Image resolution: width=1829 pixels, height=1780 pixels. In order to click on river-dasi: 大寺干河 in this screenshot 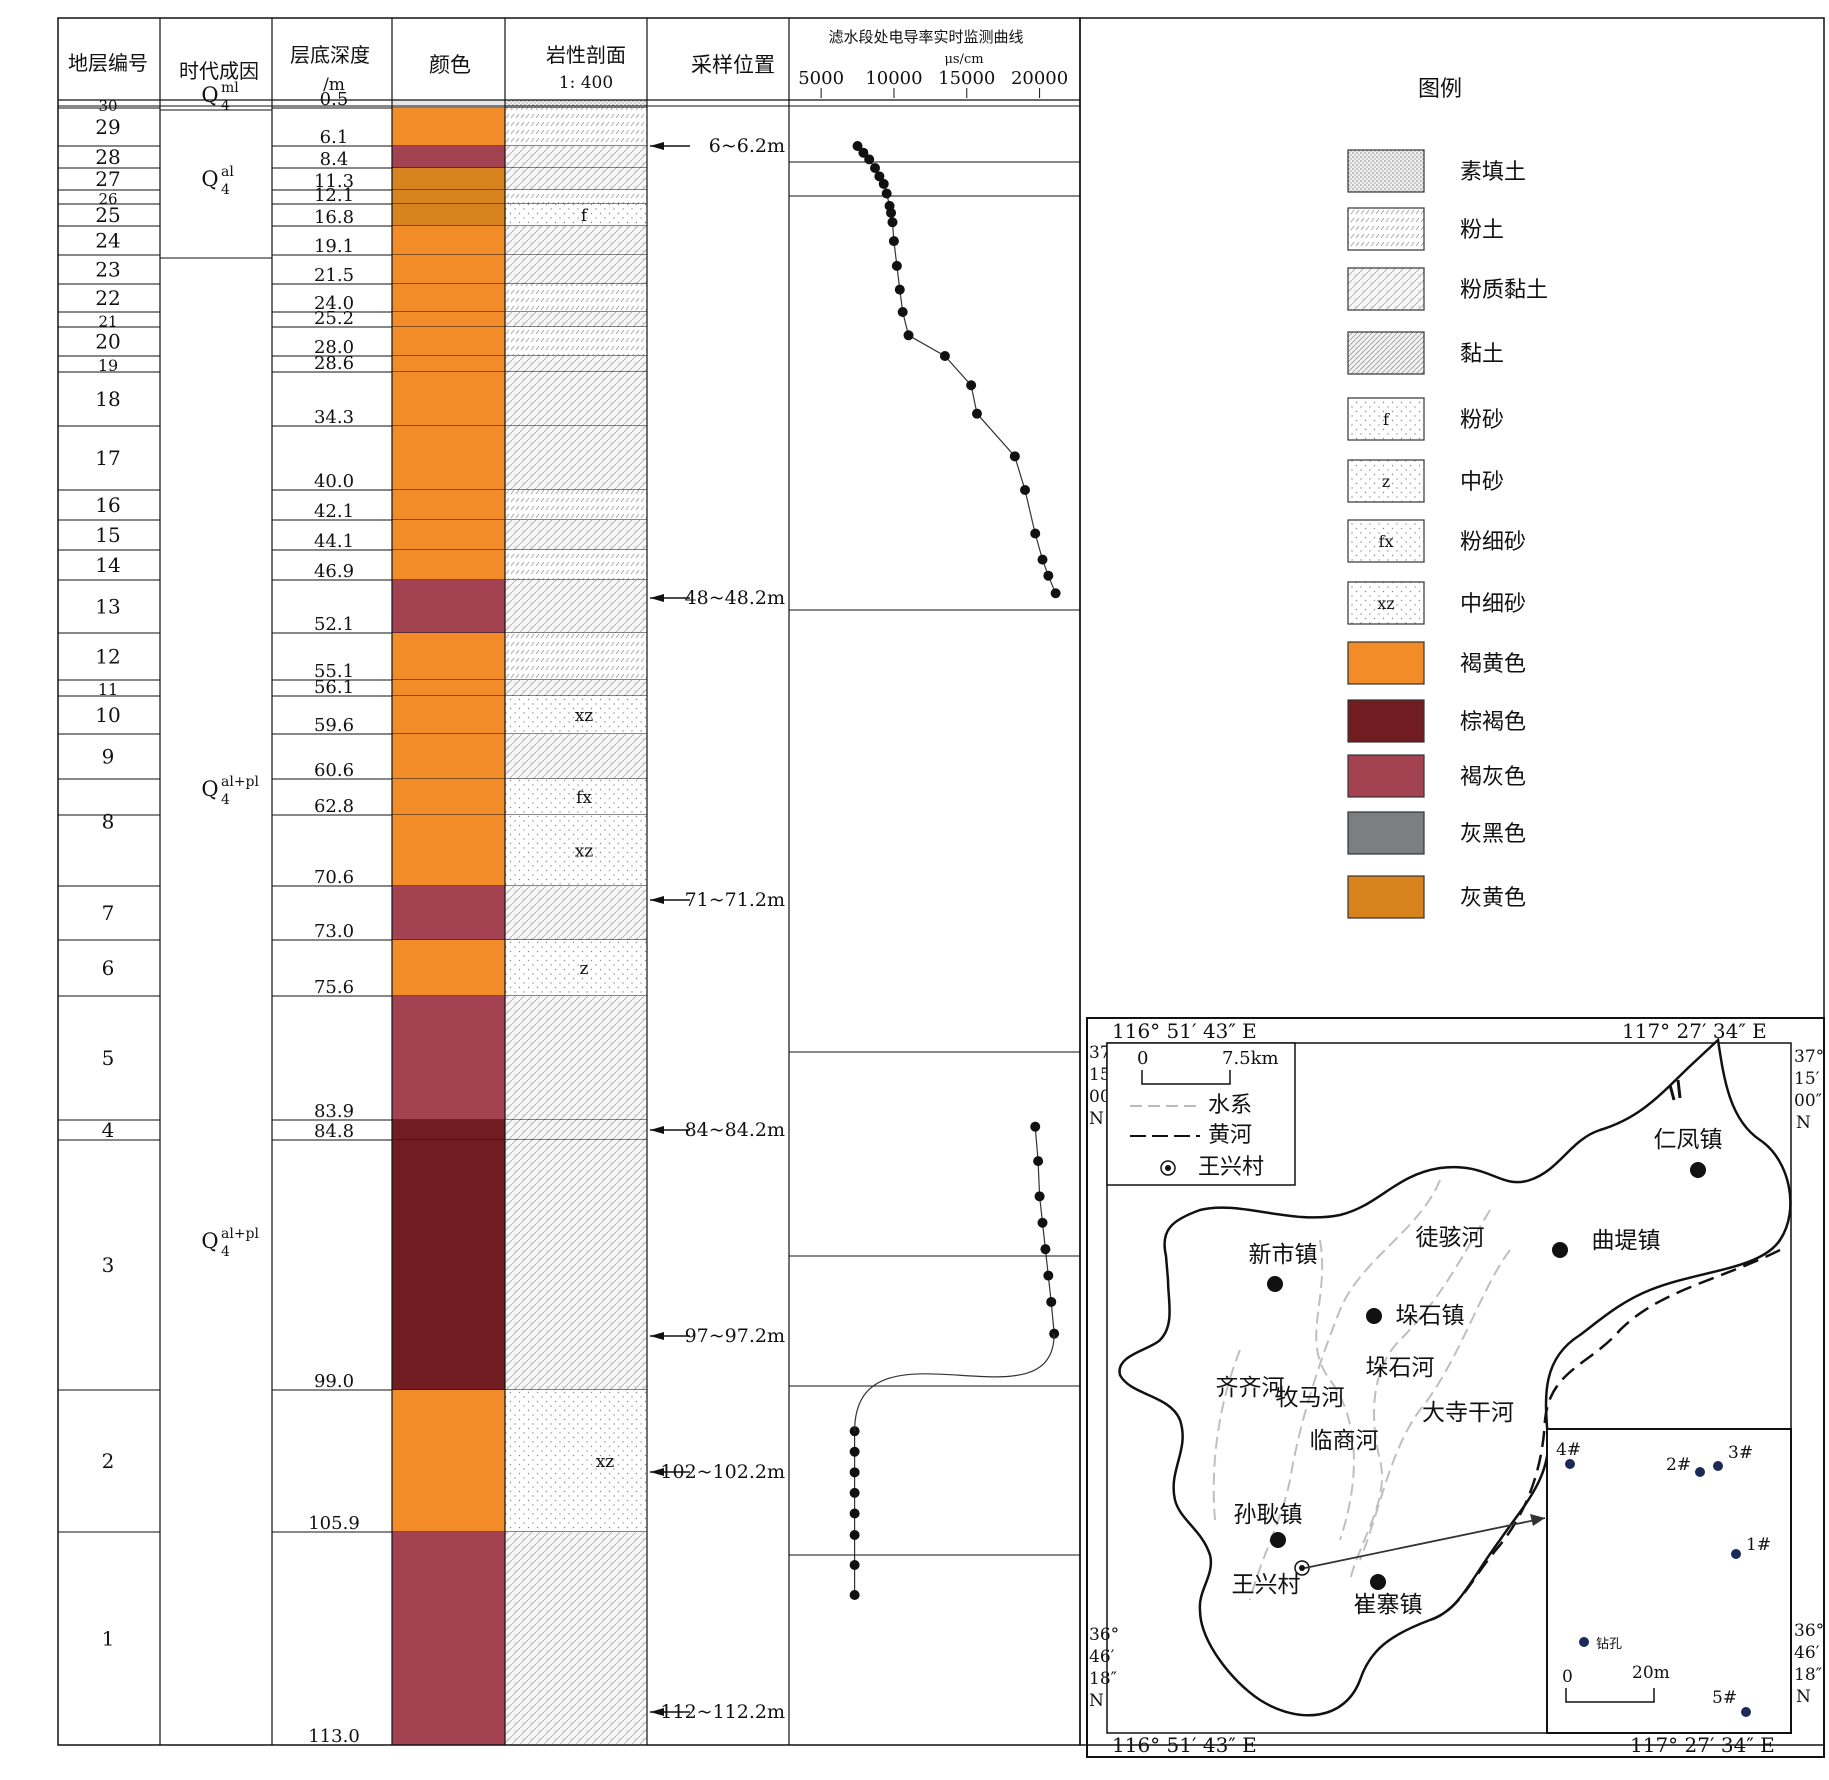, I will do `click(1468, 1413)`.